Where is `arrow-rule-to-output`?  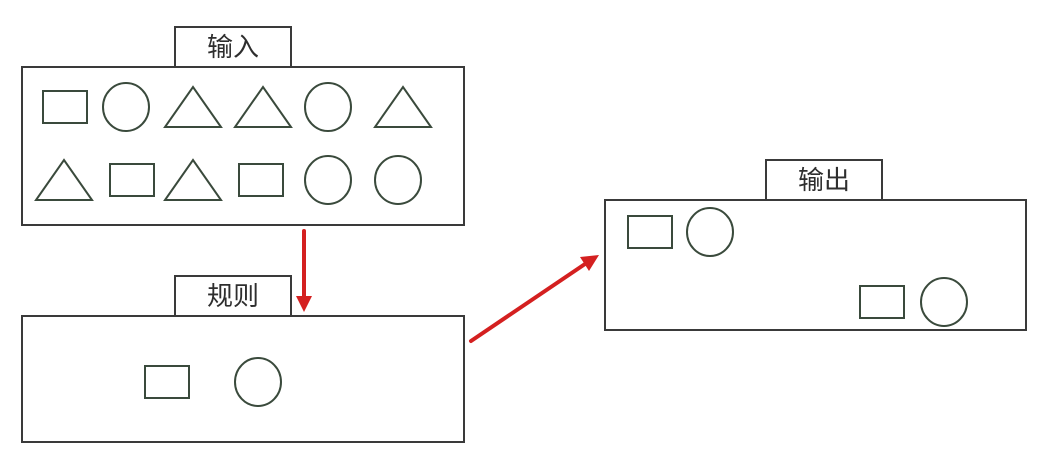 arrow-rule-to-output is located at coordinates (534, 299).